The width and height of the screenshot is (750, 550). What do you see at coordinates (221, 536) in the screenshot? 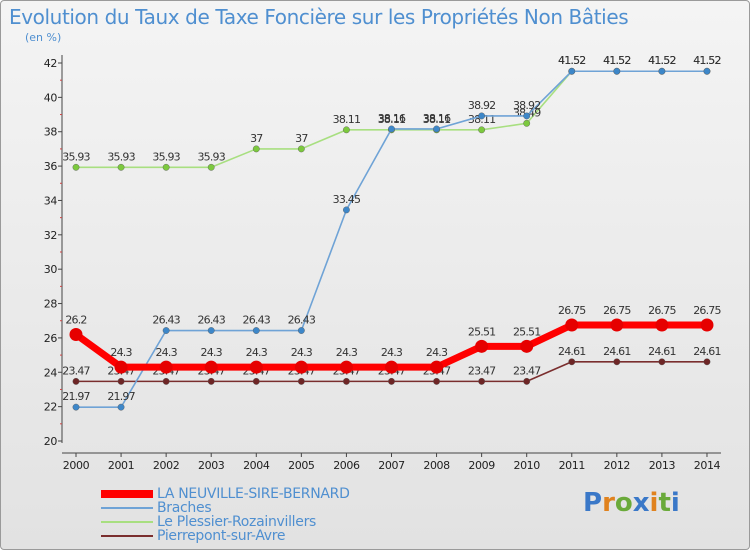
I see `legend-label: Pierrepont-sur-Avre` at bounding box center [221, 536].